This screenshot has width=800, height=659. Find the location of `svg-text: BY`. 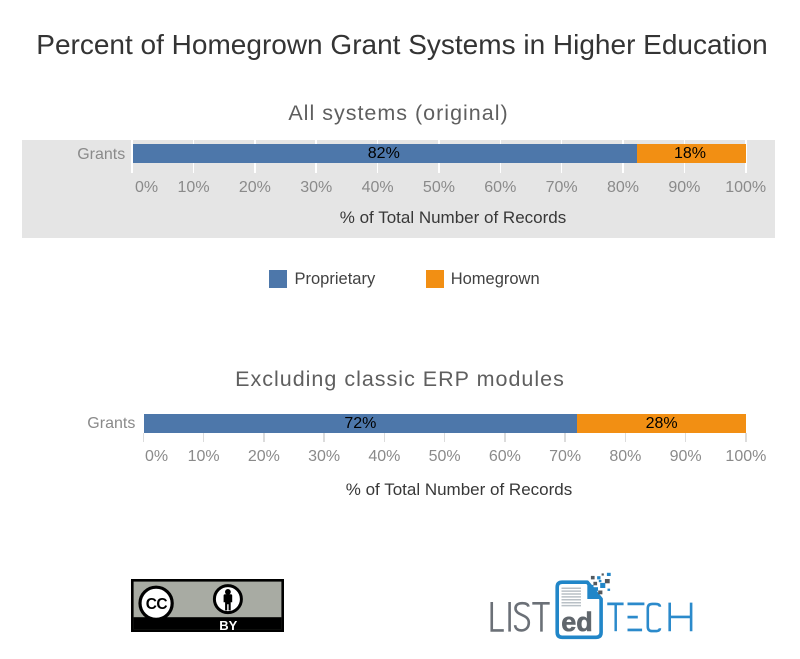

svg-text: BY is located at coordinates (228, 625).